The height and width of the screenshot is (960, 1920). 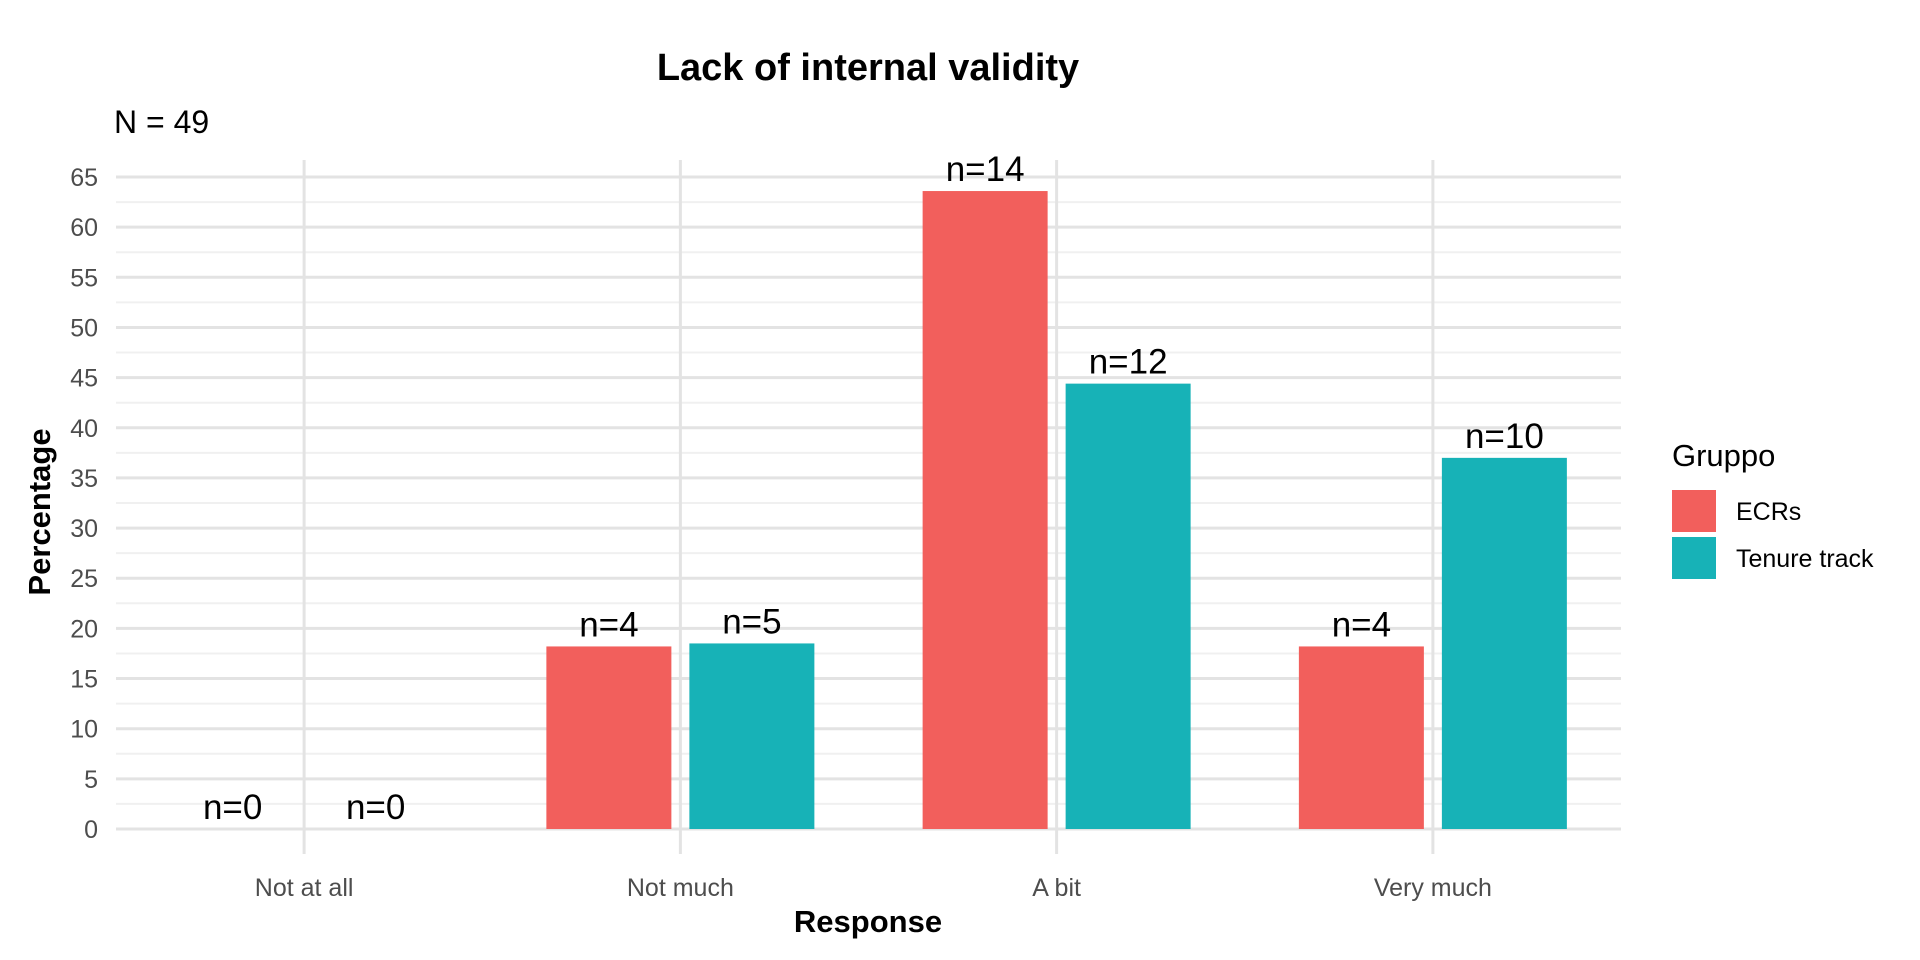 I want to click on y-tick-label: 25, so click(x=84, y=579).